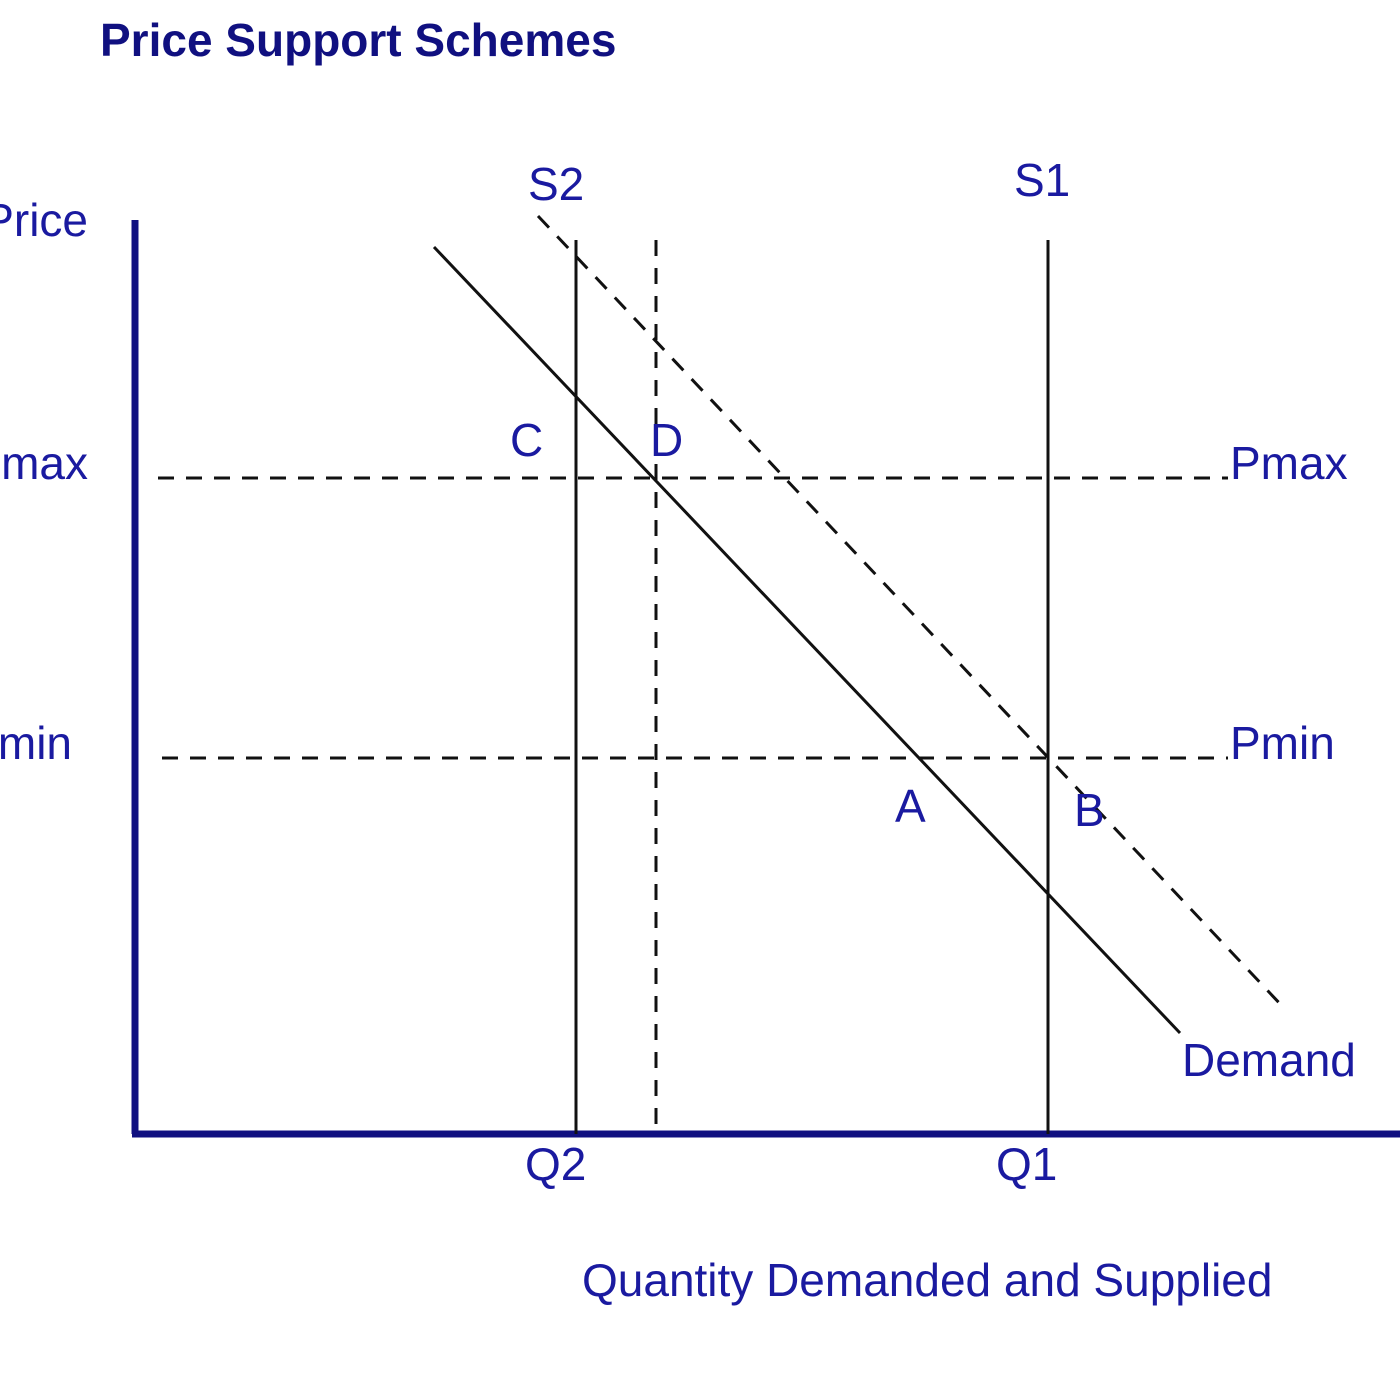 This screenshot has width=1400, height=1400. I want to click on q2-label: Q2, so click(555, 1164).